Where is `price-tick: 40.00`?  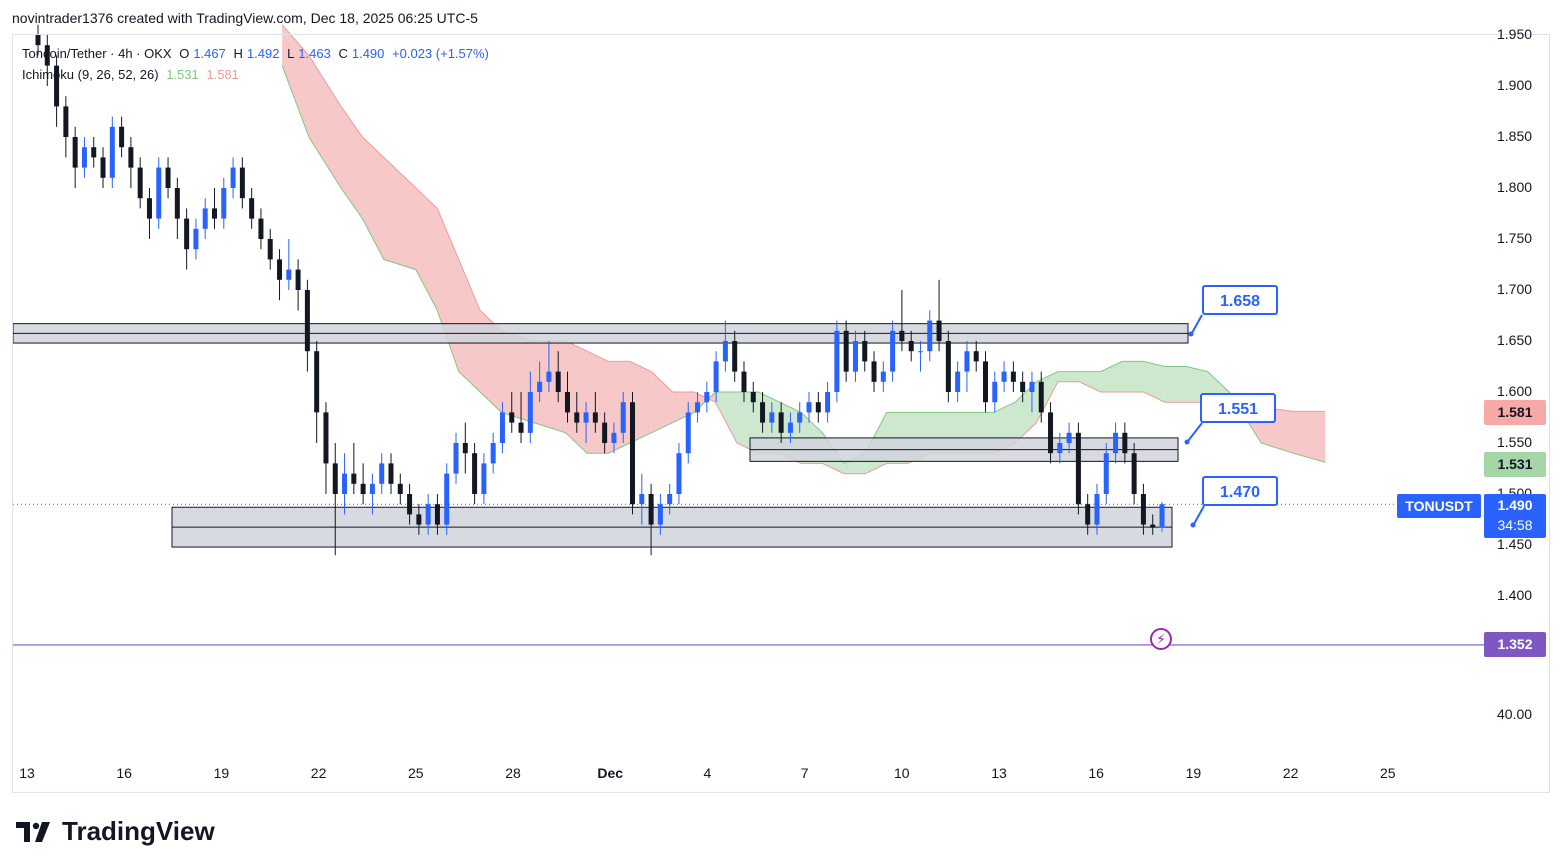 price-tick: 40.00 is located at coordinates (1515, 714).